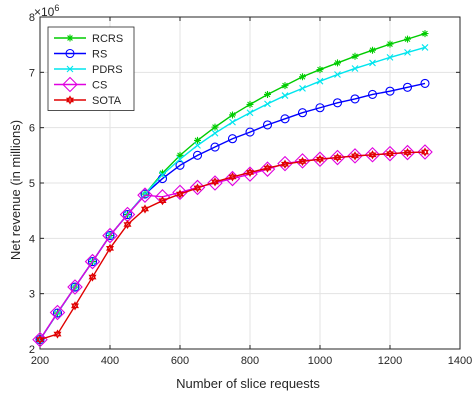 The width and height of the screenshot is (474, 397). I want to click on y-tick-label: 3, so click(32, 295).